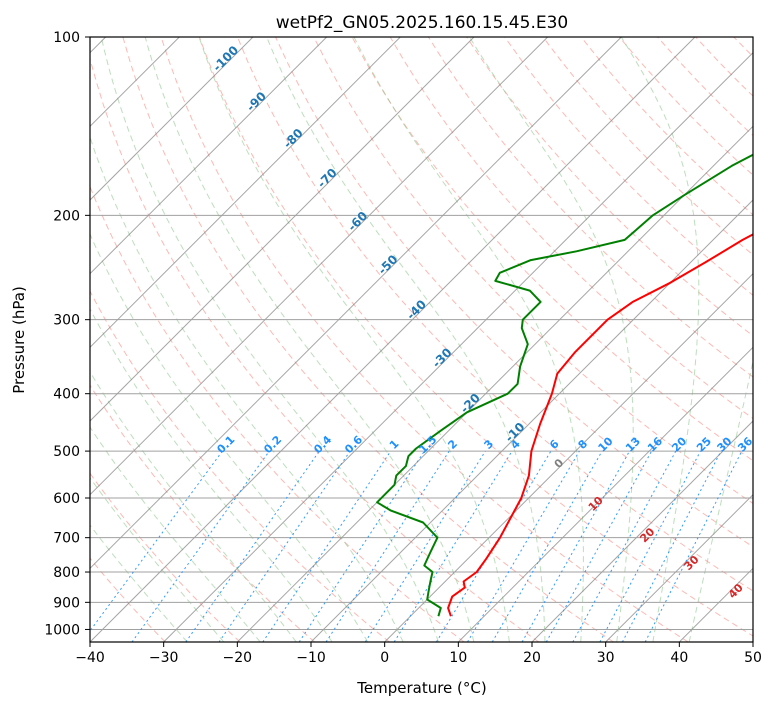 This screenshot has height=708, width=775. What do you see at coordinates (647, 535) in the screenshot?
I see `moist-adiabat-label: 20` at bounding box center [647, 535].